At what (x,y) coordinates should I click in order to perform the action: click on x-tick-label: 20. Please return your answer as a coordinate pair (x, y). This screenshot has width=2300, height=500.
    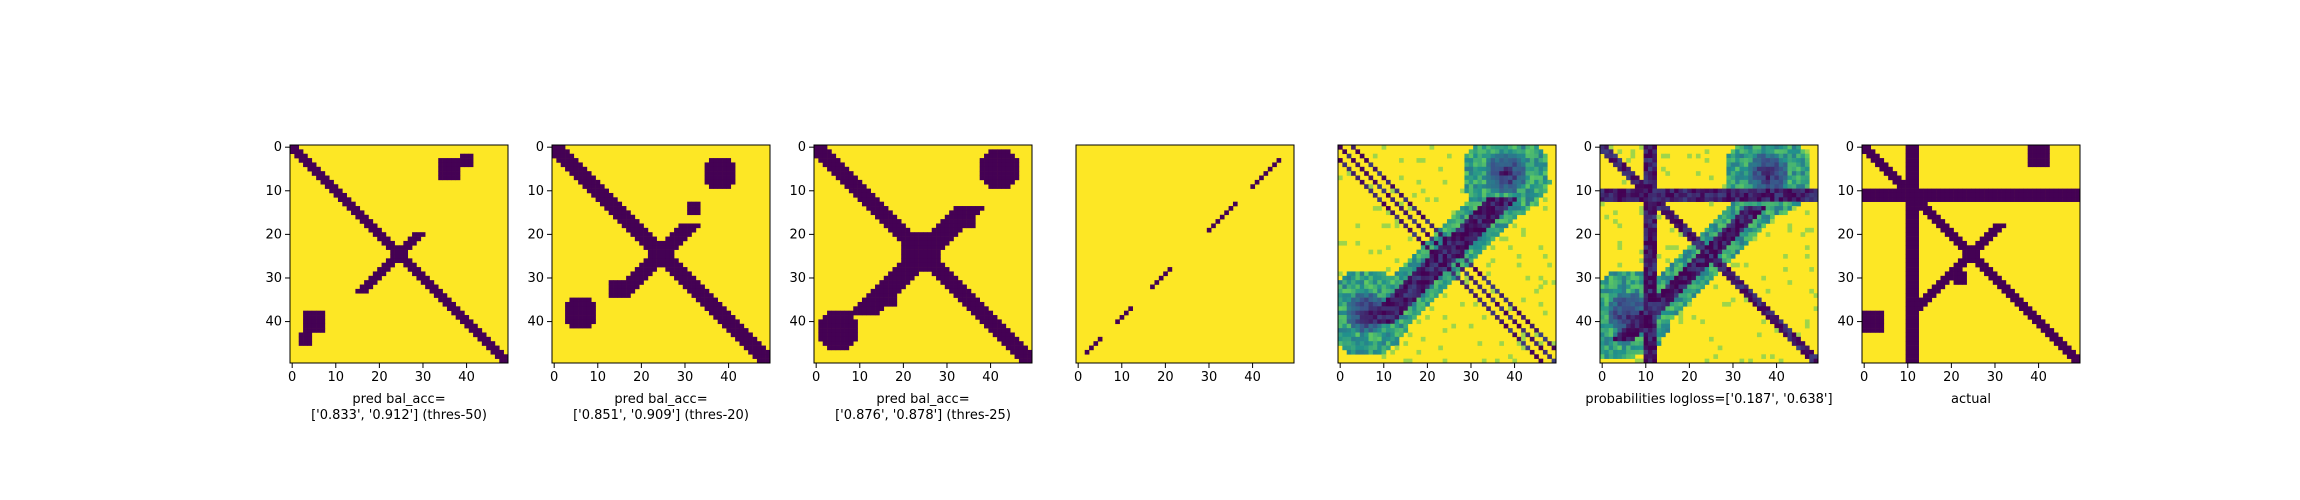
    Looking at the image, I should click on (1427, 377).